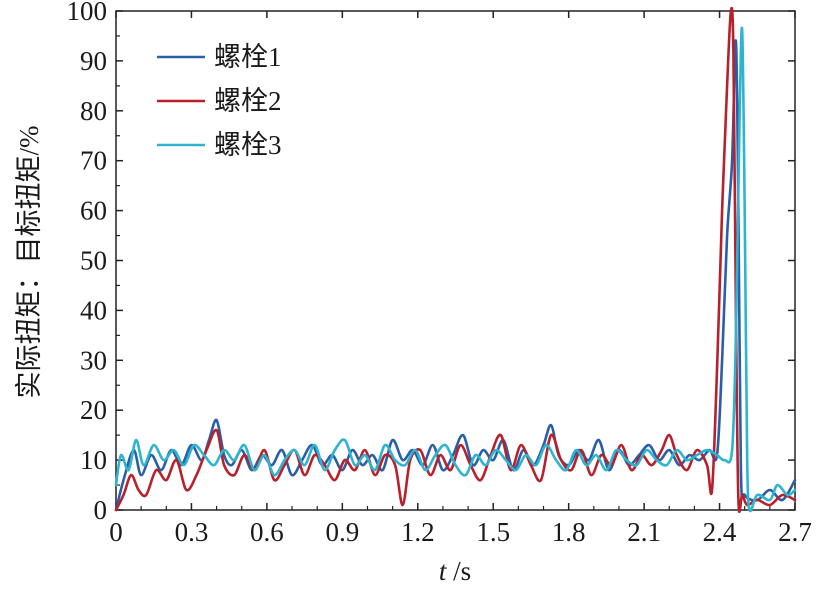  Describe the element at coordinates (342, 532) in the screenshot. I see `x-tick-label: 0.9` at that location.